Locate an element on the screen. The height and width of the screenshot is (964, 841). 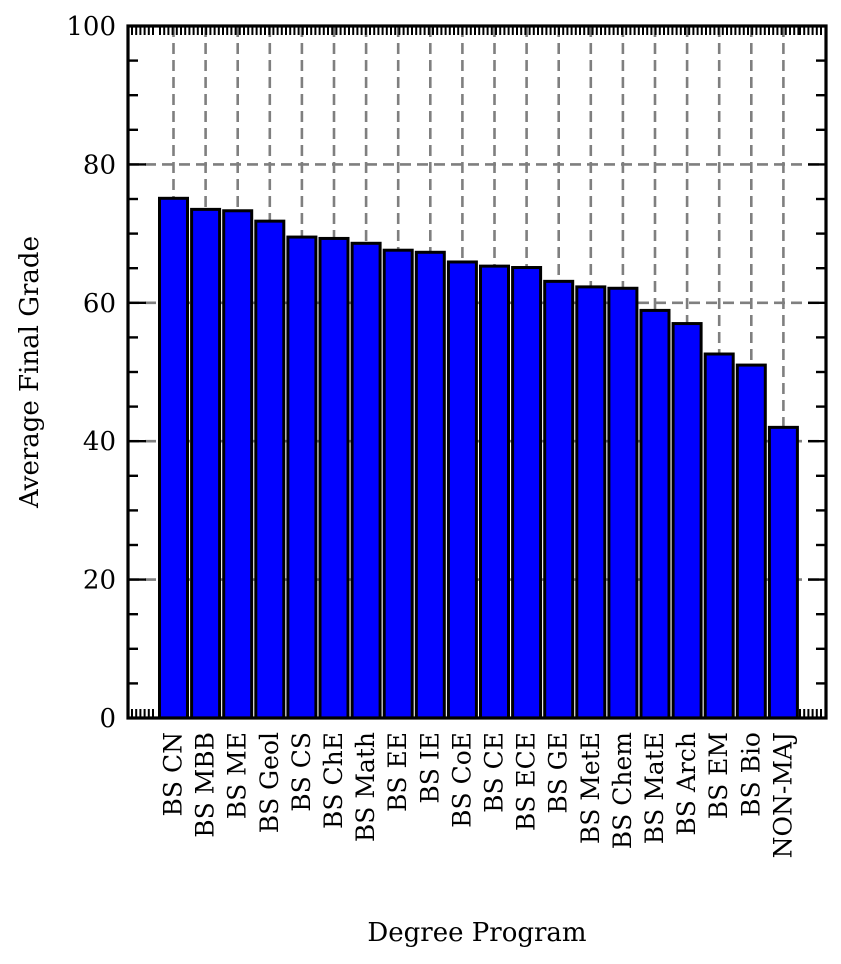
bar-bs-coe is located at coordinates (462, 490).